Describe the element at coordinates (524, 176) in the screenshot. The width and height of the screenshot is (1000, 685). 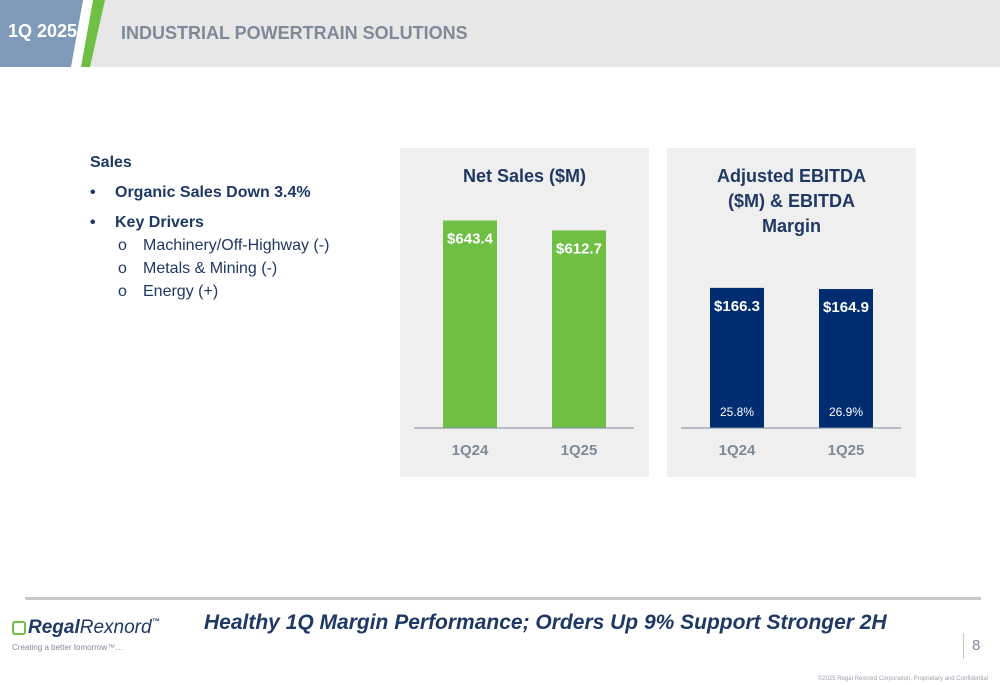
I see `net-sales-chart-title: Net Sales ($M)` at that location.